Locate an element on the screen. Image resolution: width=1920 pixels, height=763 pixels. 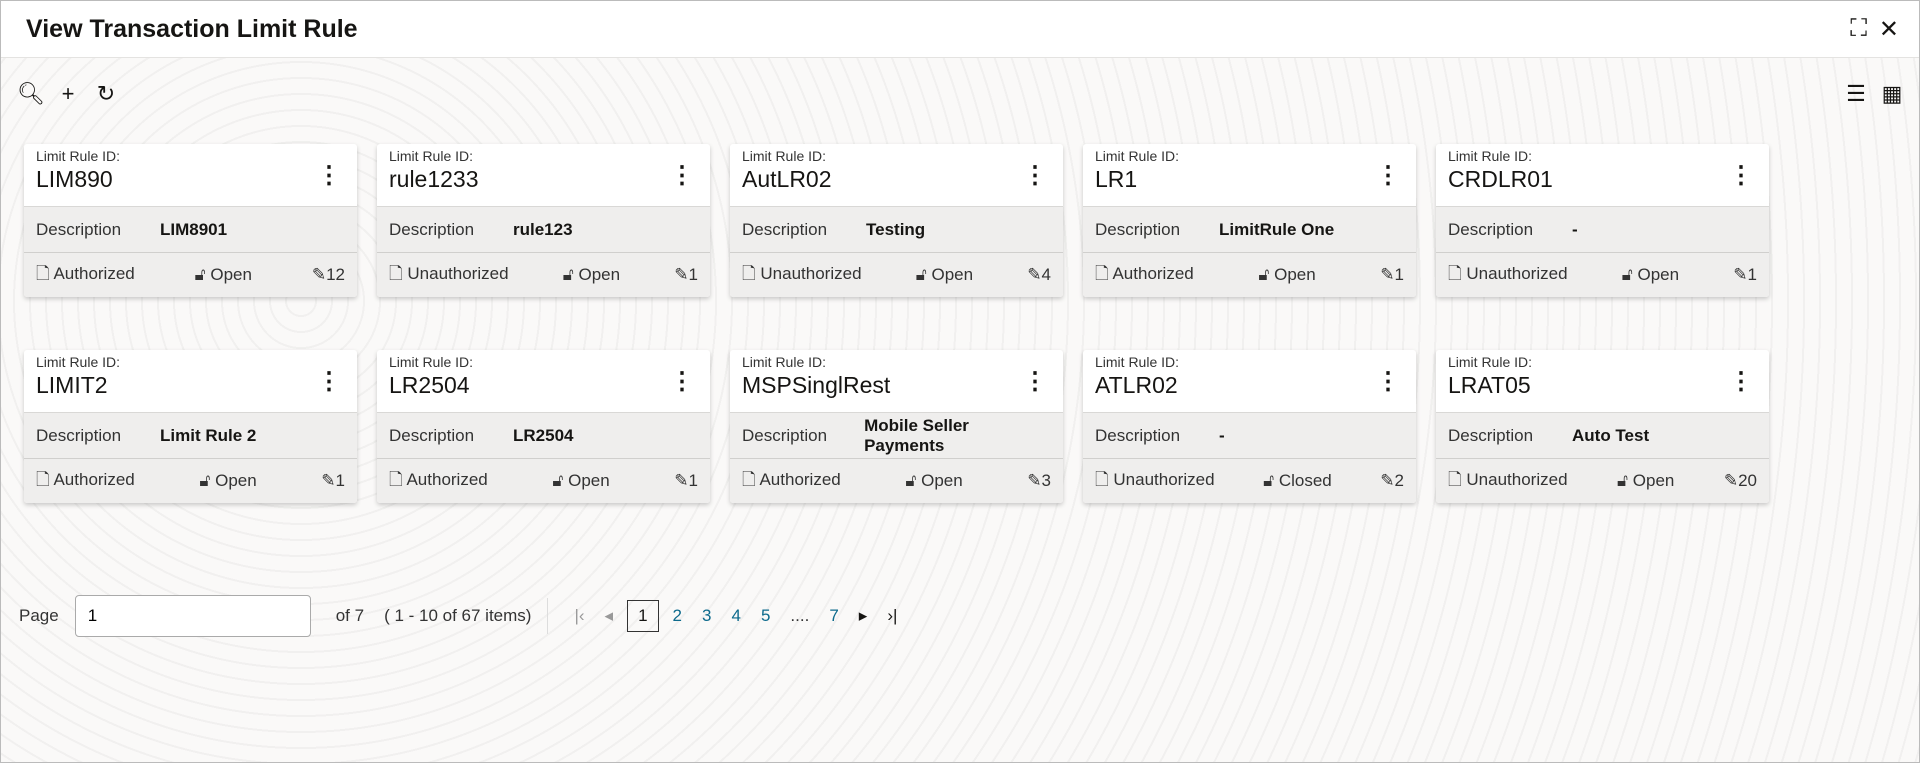
card-header: Limit Rule ID: LIMIT2 ⋮ is located at coordinates (190, 381).